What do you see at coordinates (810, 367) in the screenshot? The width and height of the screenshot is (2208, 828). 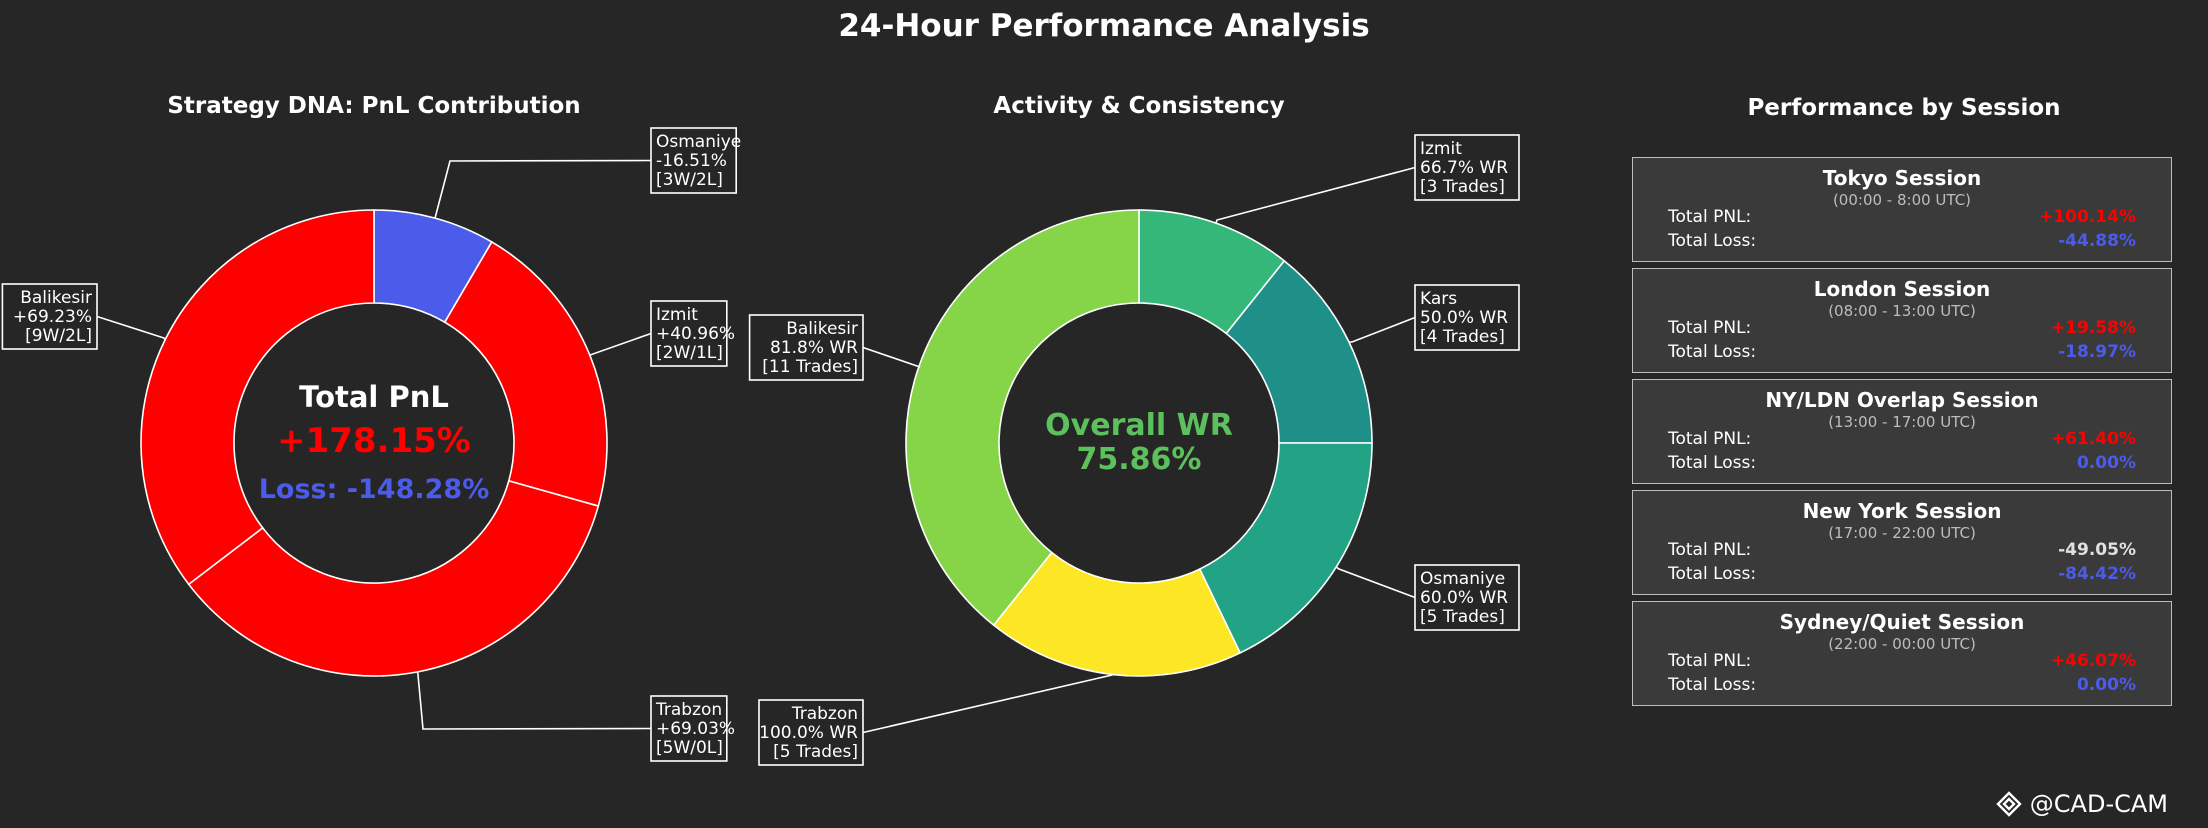 I see `activity-annotation-balikesir-line-2: [11 Trades]` at bounding box center [810, 367].